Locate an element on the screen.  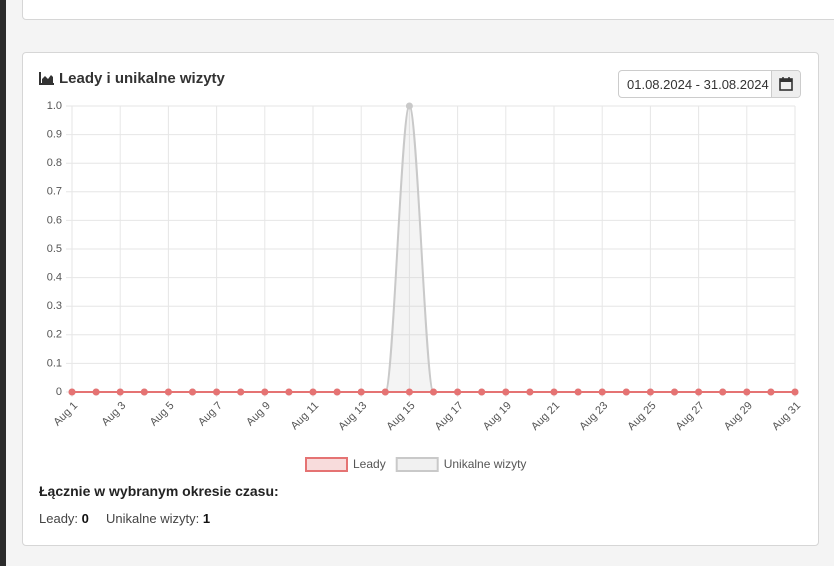
date-range-input: 01.08.2024 - 31.08.2024 is located at coordinates (709, 84).